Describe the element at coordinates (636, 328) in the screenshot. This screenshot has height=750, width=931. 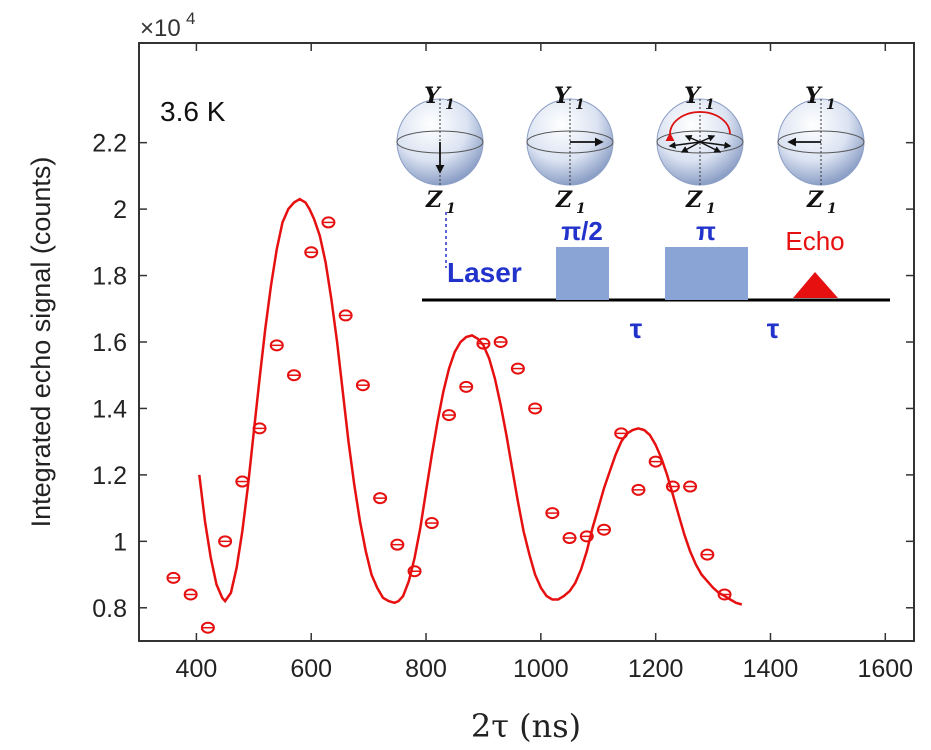
I see `tau-label-1: τ` at that location.